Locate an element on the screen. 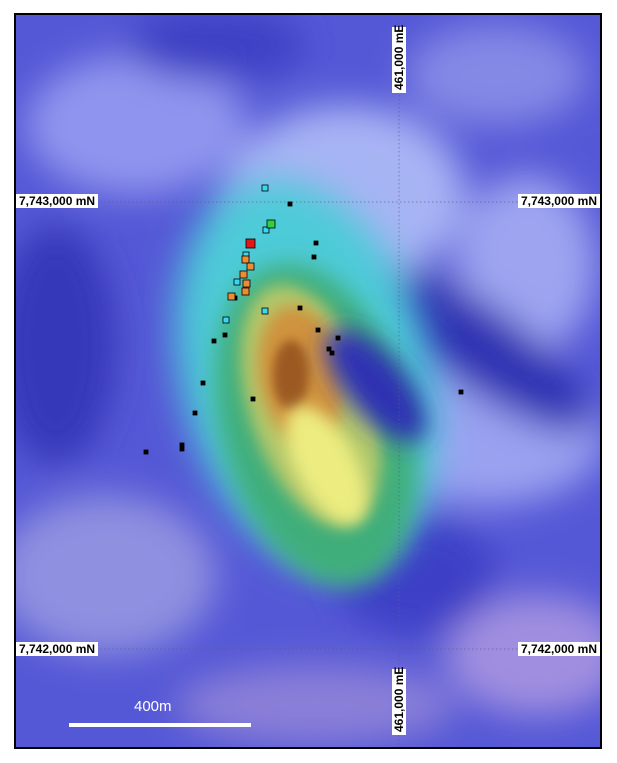  scale-bar is located at coordinates (160, 725).